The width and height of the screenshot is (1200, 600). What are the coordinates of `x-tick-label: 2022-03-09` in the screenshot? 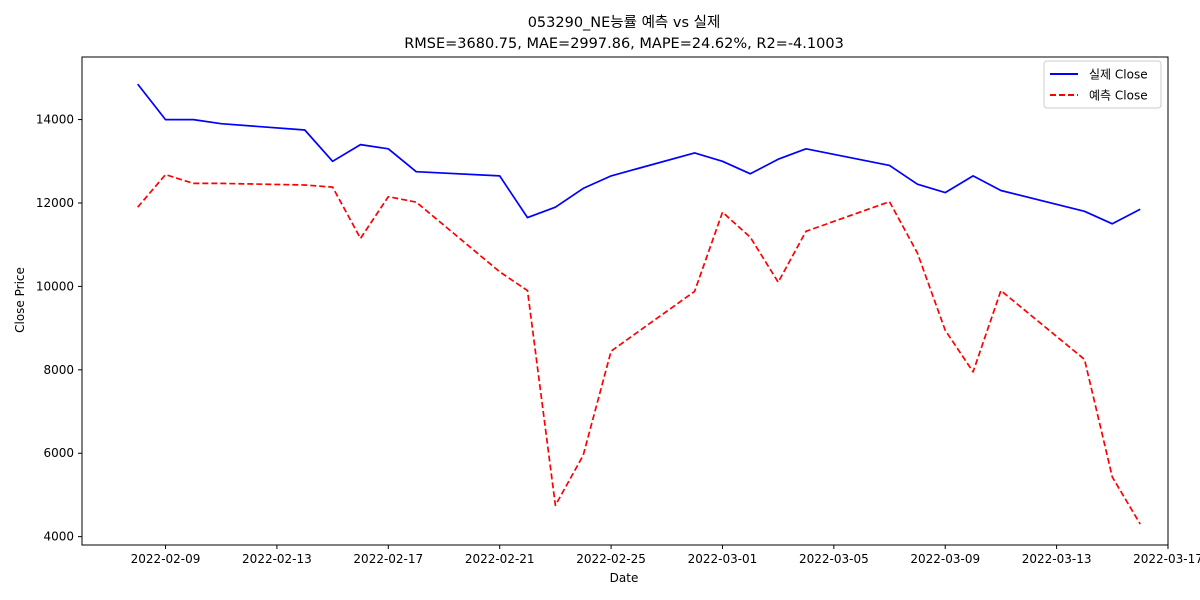 It's located at (945, 559).